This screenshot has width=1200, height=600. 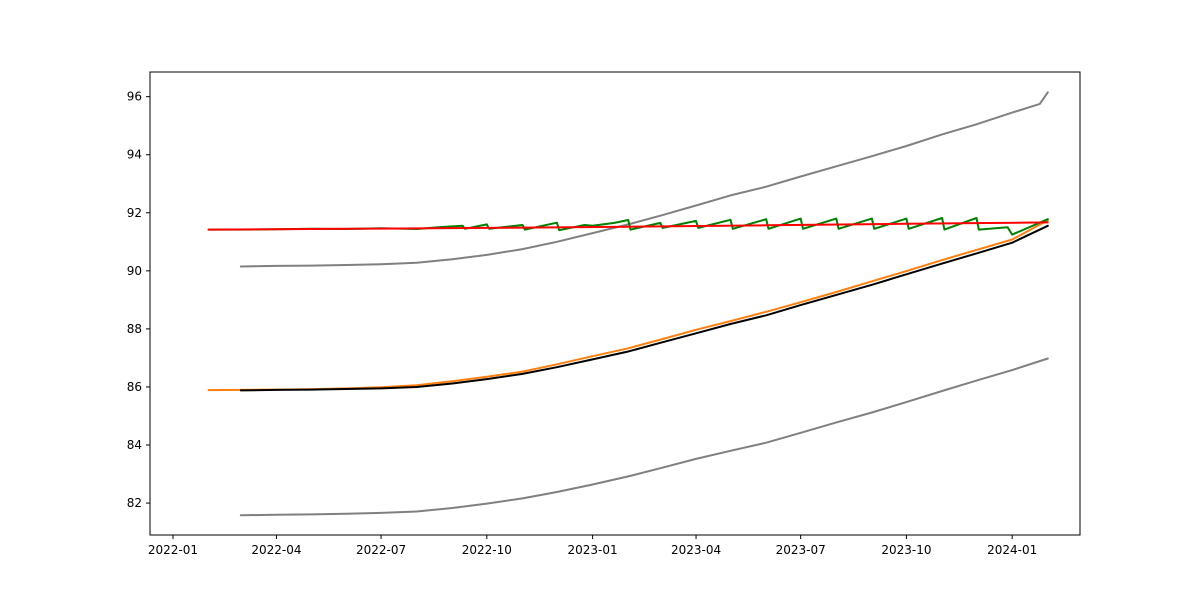 I want to click on y-axis: 82 84 86 88 90 92 94 96, so click(x=138, y=300).